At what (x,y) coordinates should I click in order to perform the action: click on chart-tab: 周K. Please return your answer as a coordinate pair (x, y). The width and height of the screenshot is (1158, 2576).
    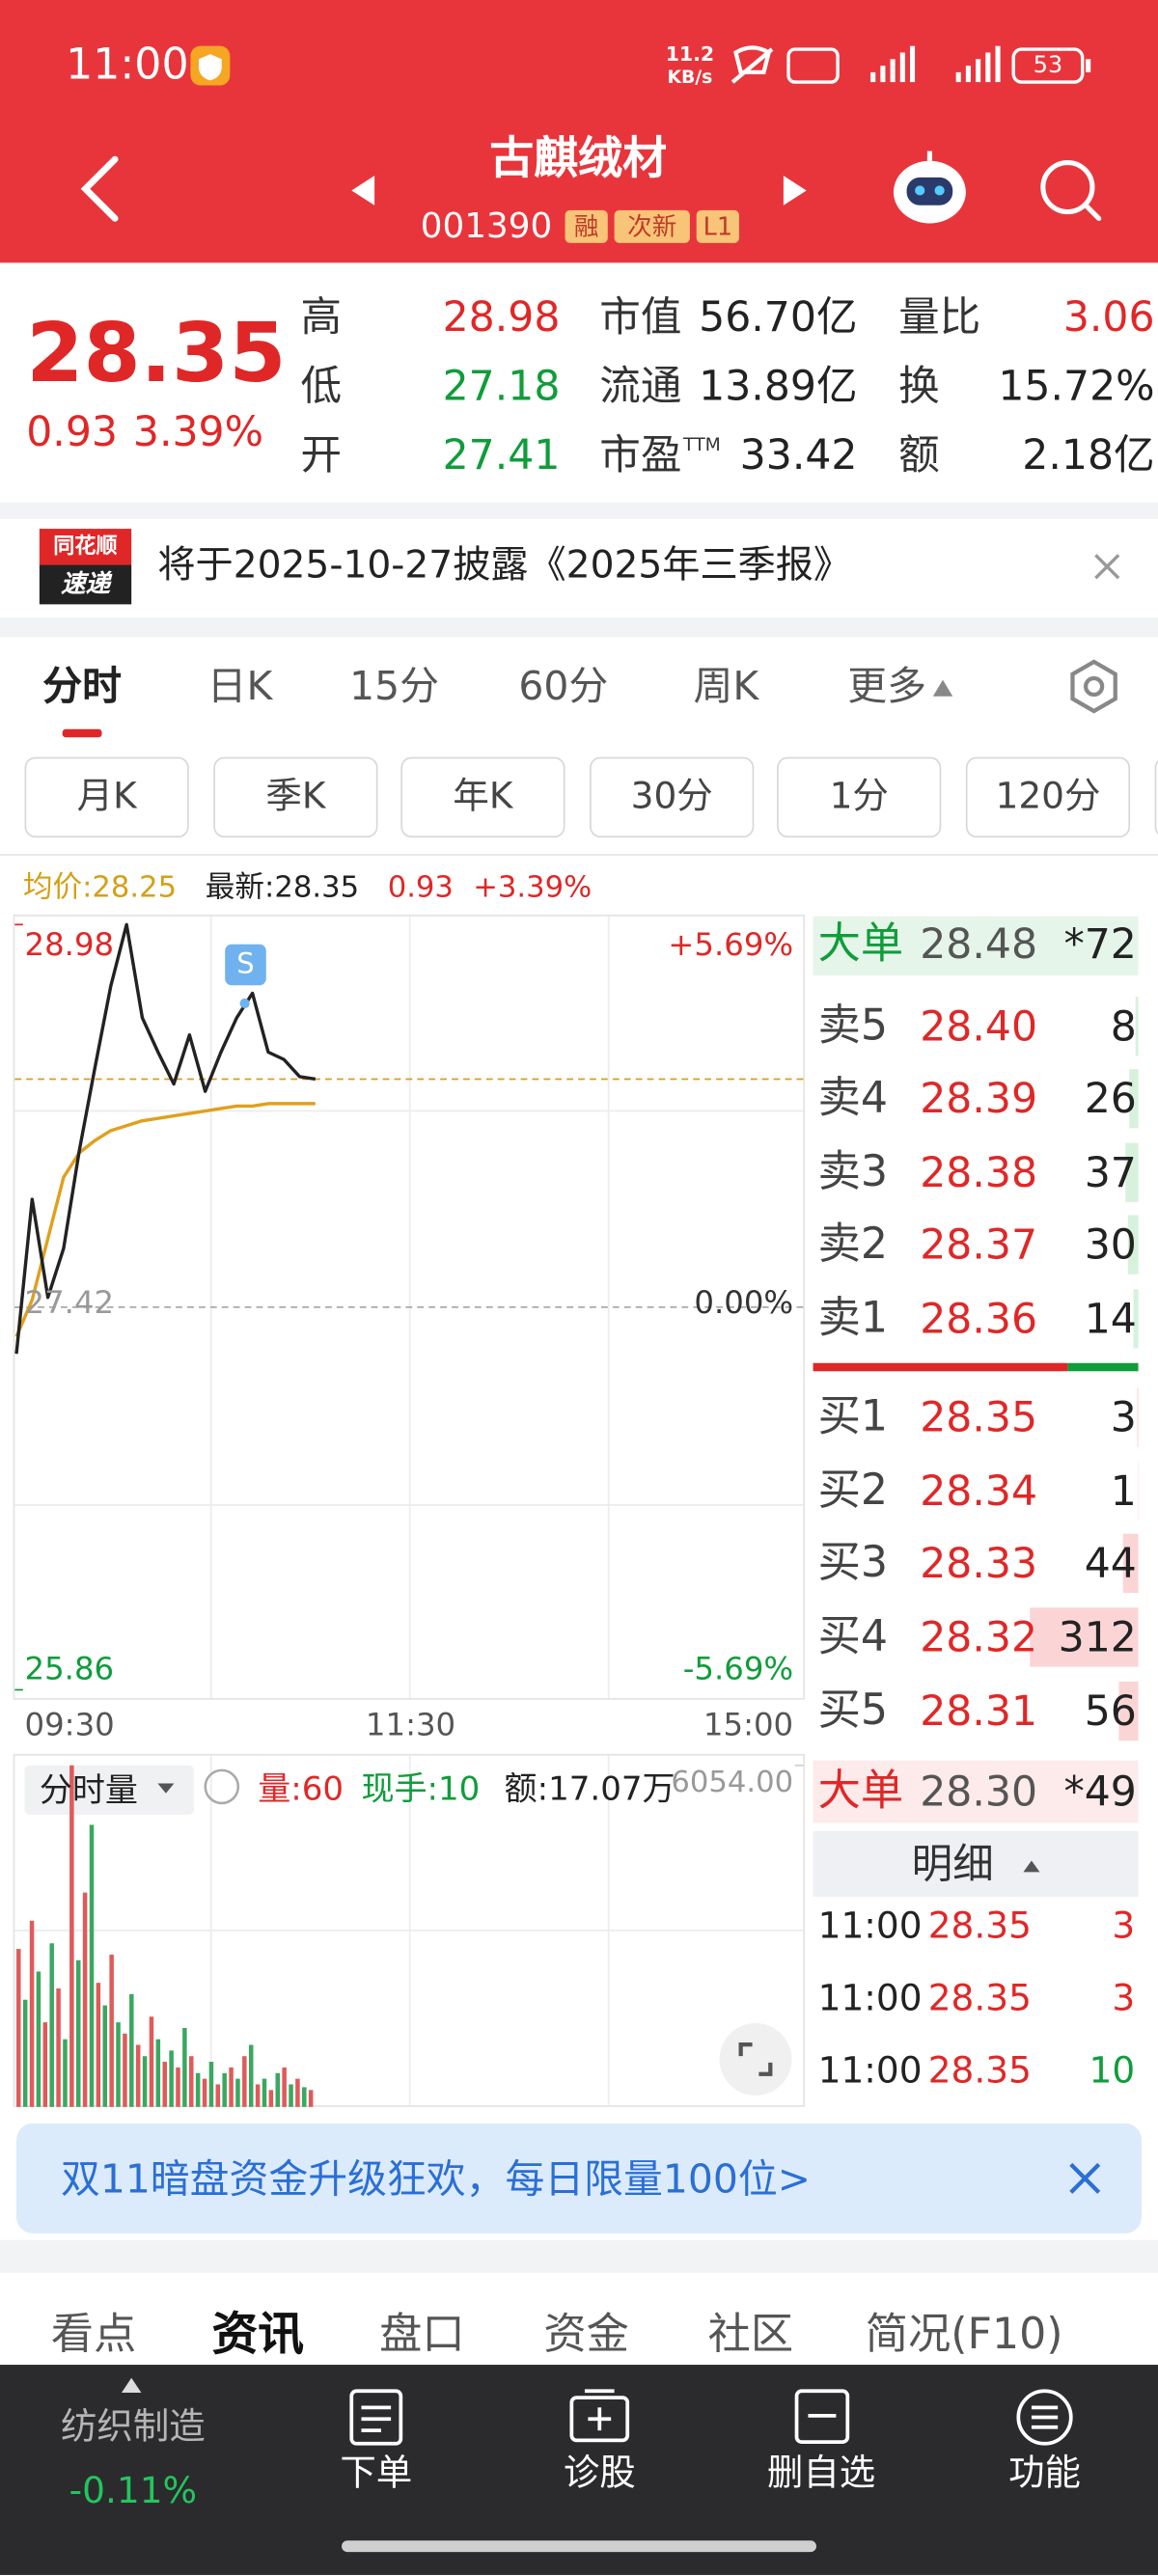
    Looking at the image, I should click on (726, 687).